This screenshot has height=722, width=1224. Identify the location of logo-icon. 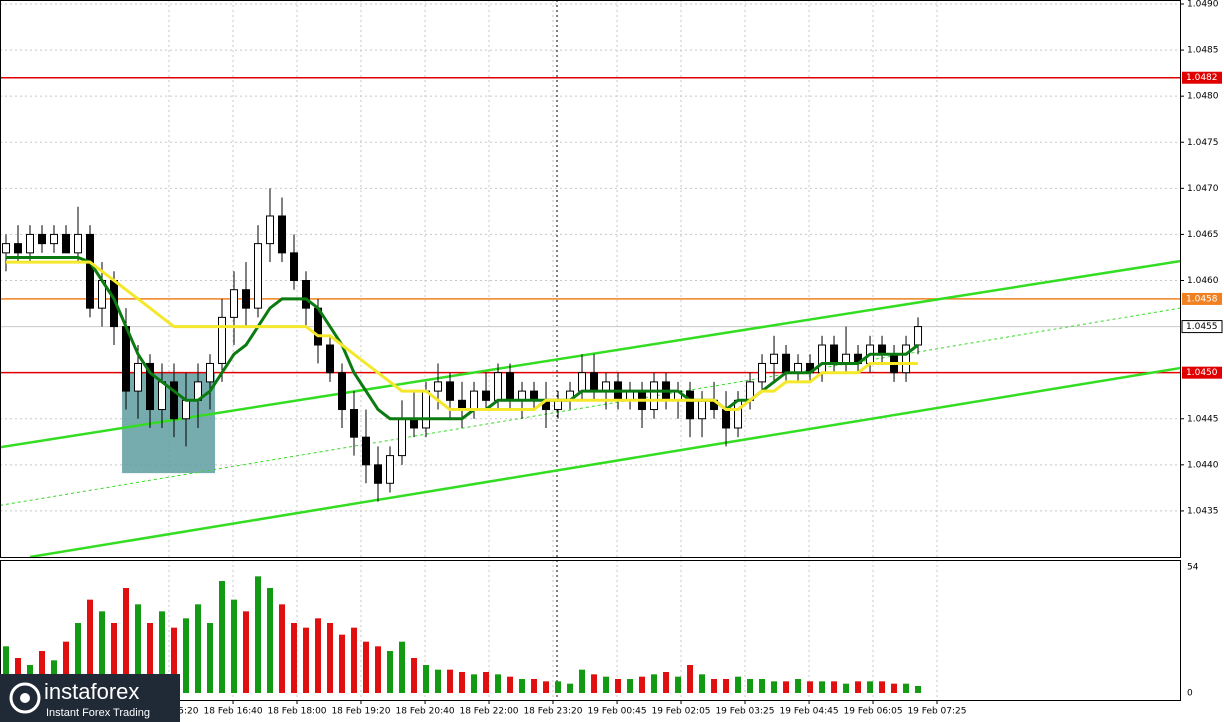
(25, 698).